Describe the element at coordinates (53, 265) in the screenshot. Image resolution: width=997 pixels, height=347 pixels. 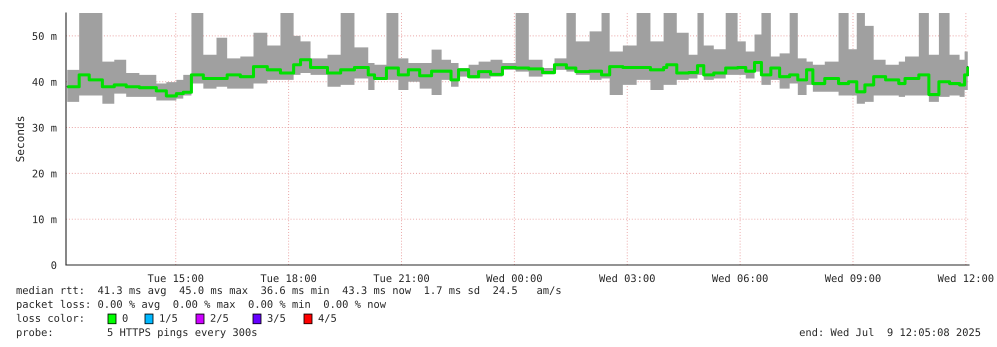
I see `y-tick-label: 0` at that location.